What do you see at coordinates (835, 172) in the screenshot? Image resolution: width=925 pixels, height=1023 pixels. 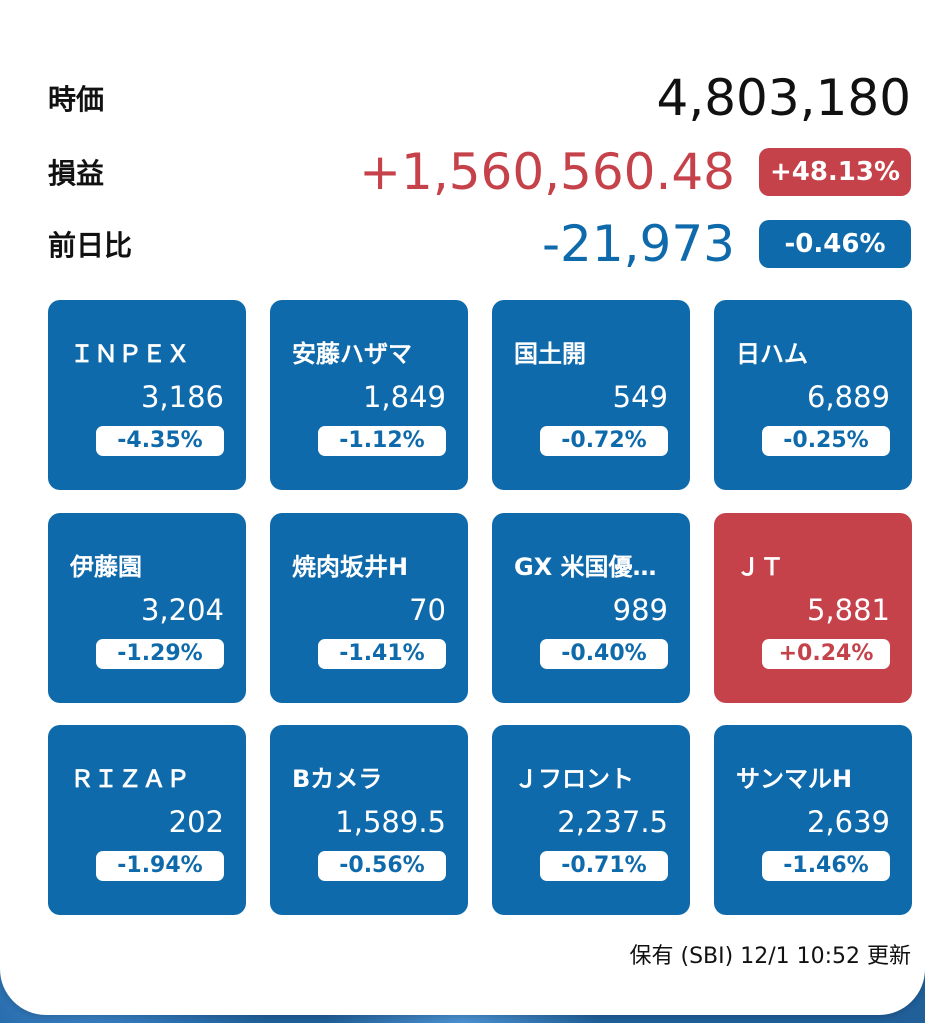 I see `profit-pct-badge: +48.13%` at bounding box center [835, 172].